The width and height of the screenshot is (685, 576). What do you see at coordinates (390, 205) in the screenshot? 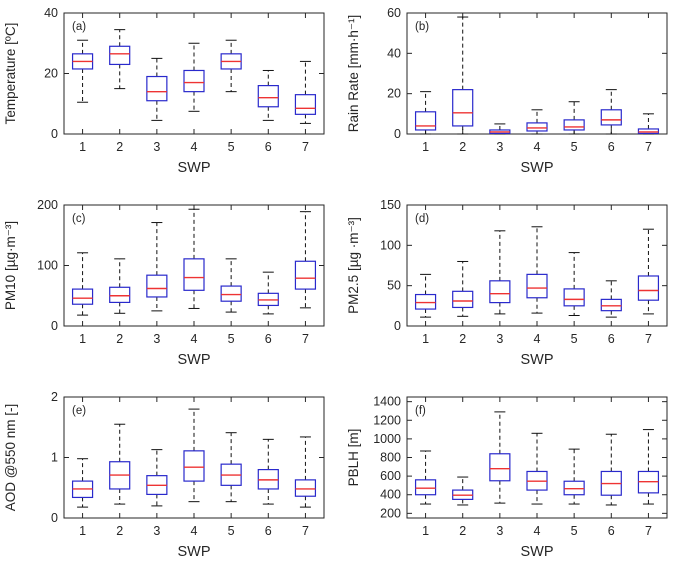
I see `svg-text: 150` at bounding box center [390, 205].